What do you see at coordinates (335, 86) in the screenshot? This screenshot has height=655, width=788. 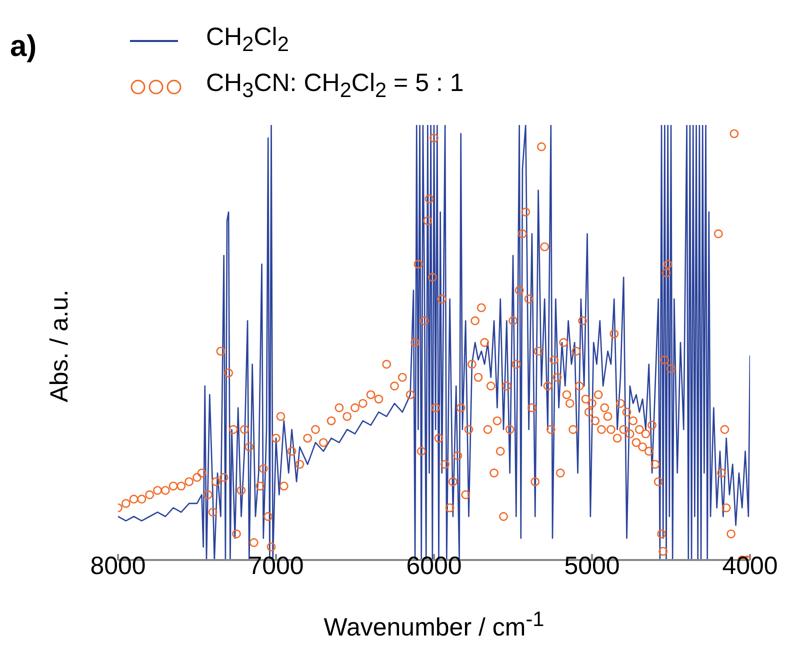 I see `legend-label: CH$_{3}$CN: CH$_{2}$Cl$_{2}$ = 5 : 1` at bounding box center [335, 86].